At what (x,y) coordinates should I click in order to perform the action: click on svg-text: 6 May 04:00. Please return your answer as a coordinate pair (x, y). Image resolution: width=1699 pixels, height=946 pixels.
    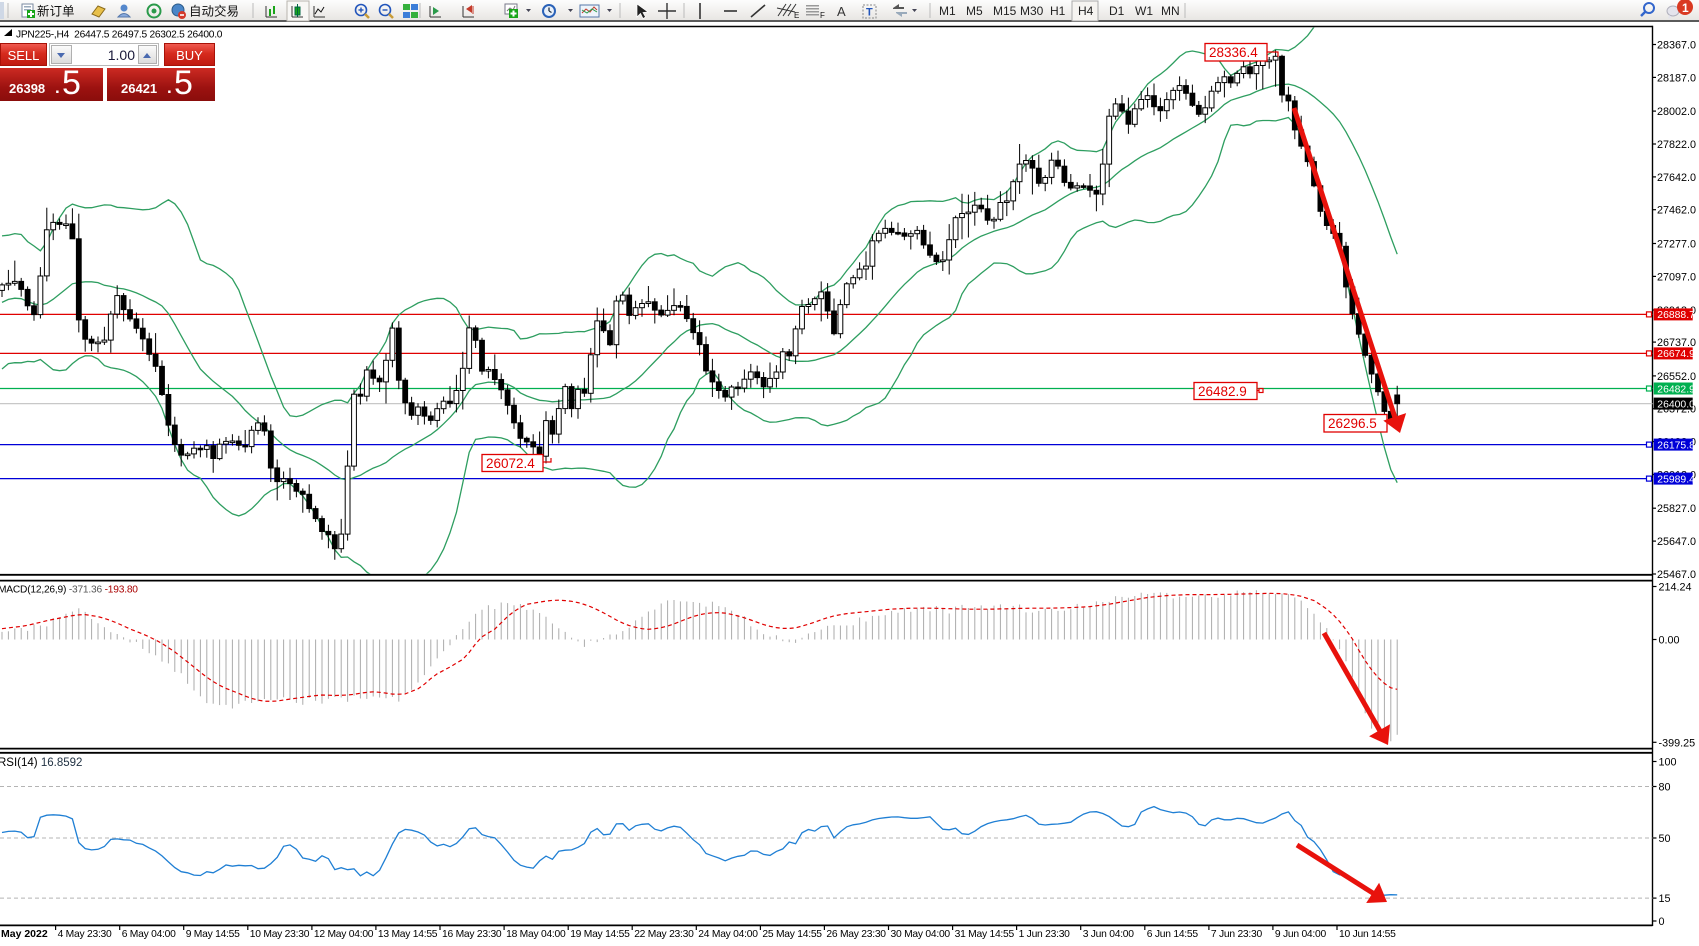
    Looking at the image, I should click on (149, 934).